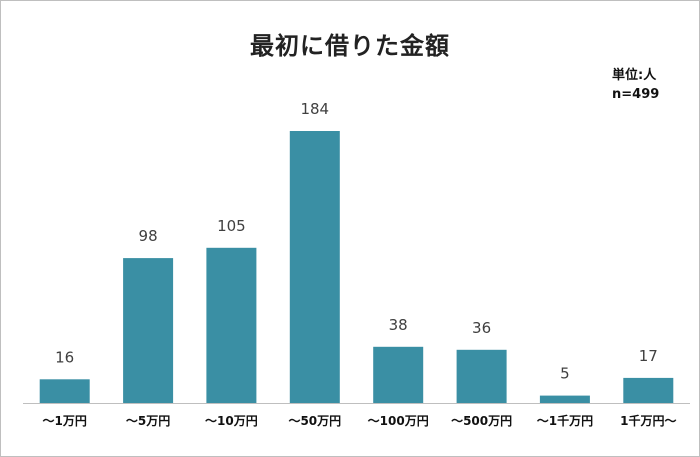 Image resolution: width=700 pixels, height=457 pixels. I want to click on unit-note: 単位:人 n=499, so click(635, 85).